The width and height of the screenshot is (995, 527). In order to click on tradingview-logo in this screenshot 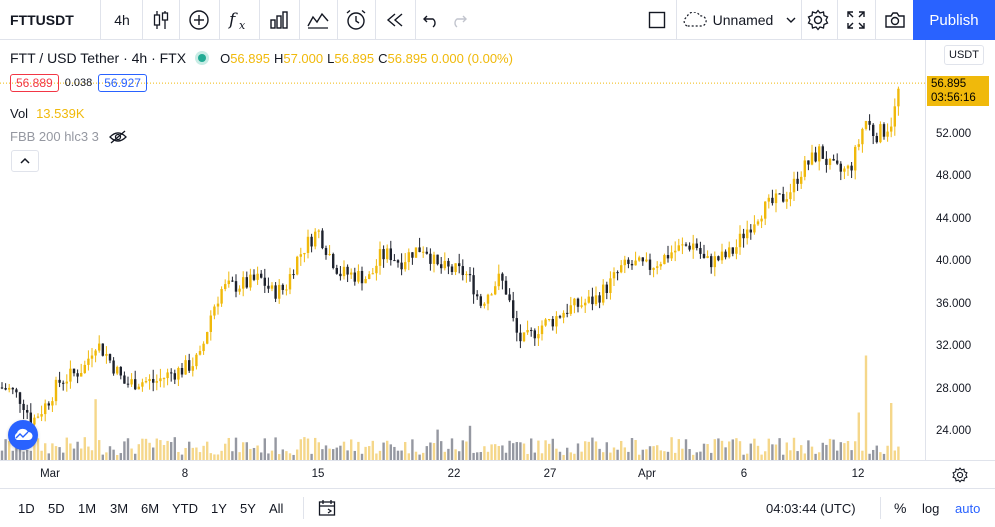, I will do `click(23, 435)`.